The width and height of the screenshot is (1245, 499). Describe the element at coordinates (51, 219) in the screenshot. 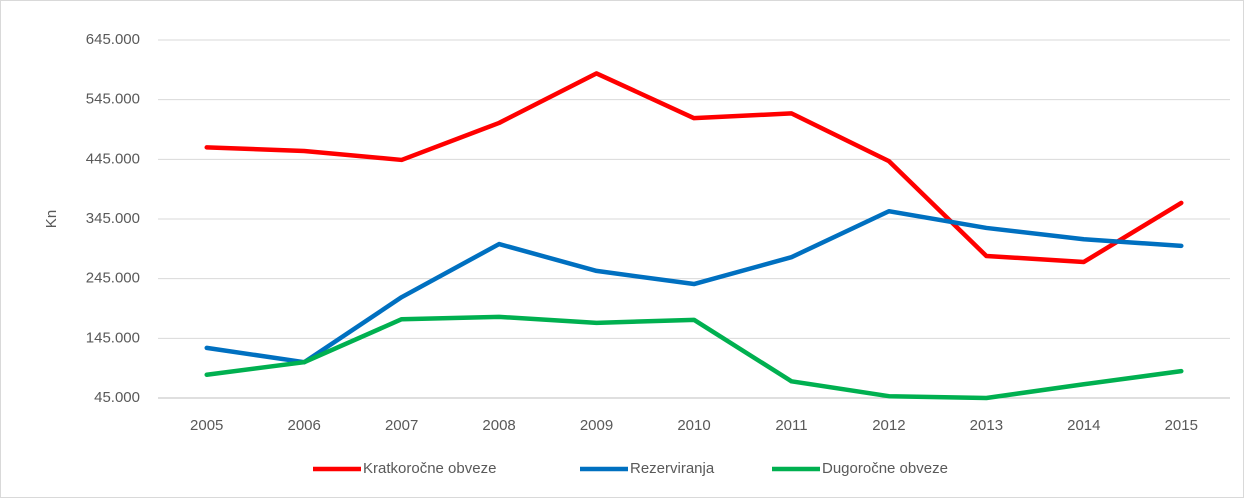

I see `y-axis-label: Kn` at that location.